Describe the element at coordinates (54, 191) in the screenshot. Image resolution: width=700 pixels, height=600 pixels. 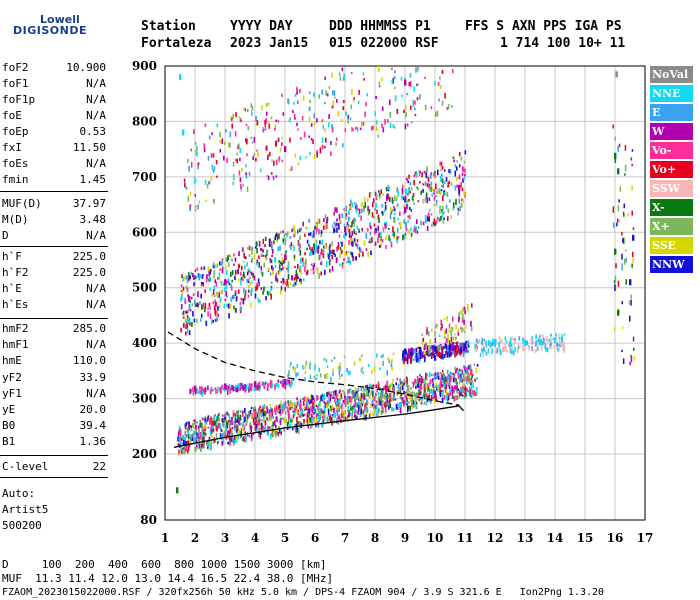
I see `separator` at that location.